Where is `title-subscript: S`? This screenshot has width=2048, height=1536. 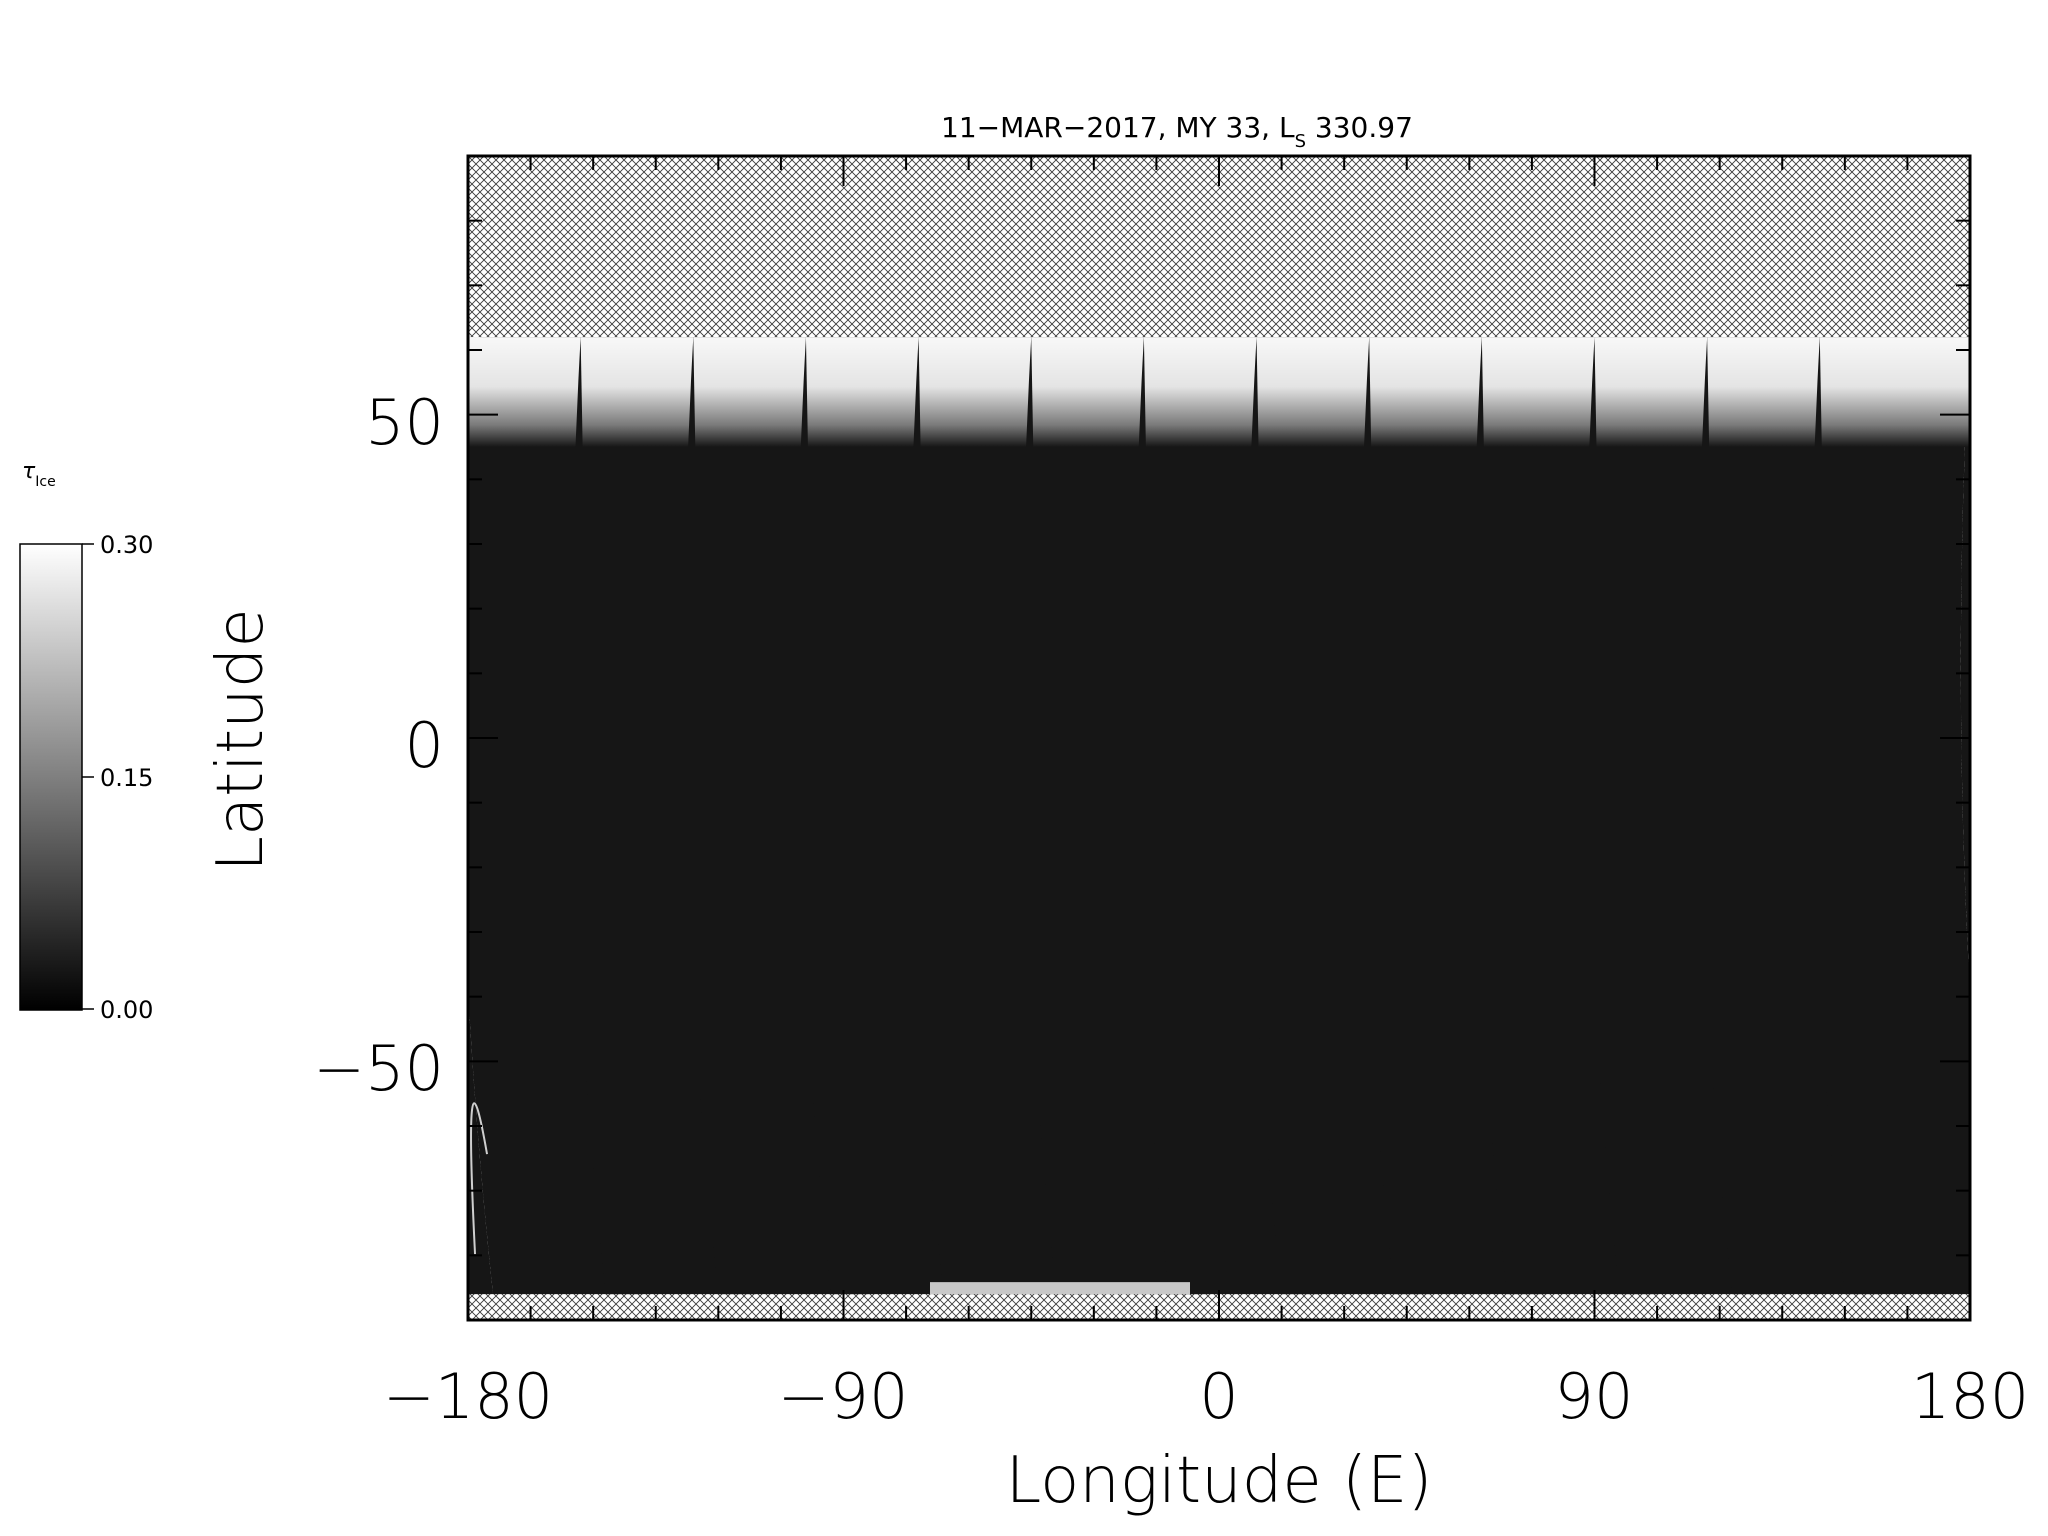
title-subscript: S is located at coordinates (1300, 141).